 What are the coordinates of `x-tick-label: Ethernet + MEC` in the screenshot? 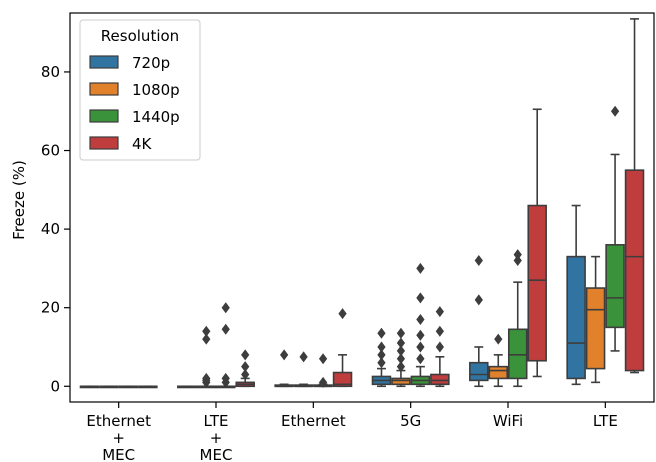 It's located at (118, 437).